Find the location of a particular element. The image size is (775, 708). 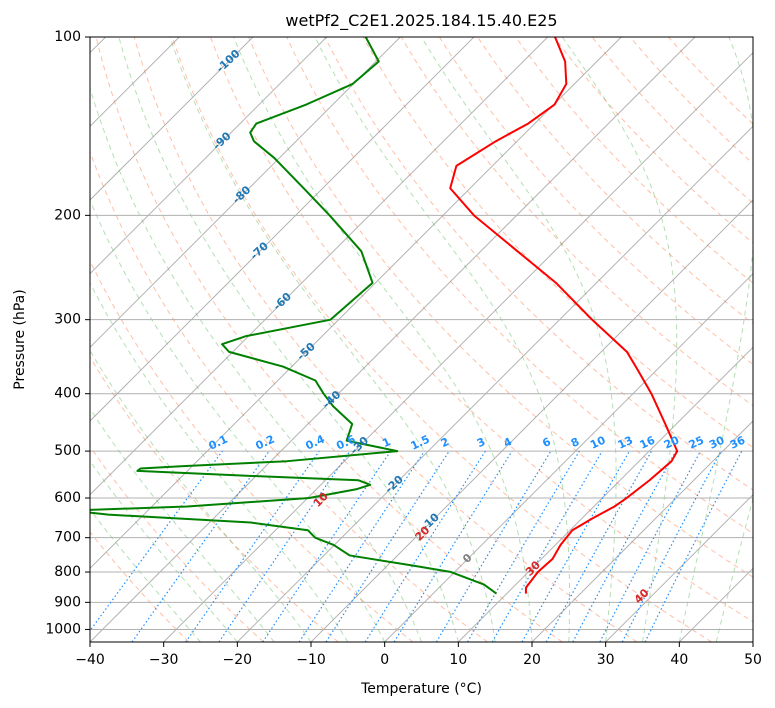

y-axis-title: Pressure (hPa) is located at coordinates (20, 339).